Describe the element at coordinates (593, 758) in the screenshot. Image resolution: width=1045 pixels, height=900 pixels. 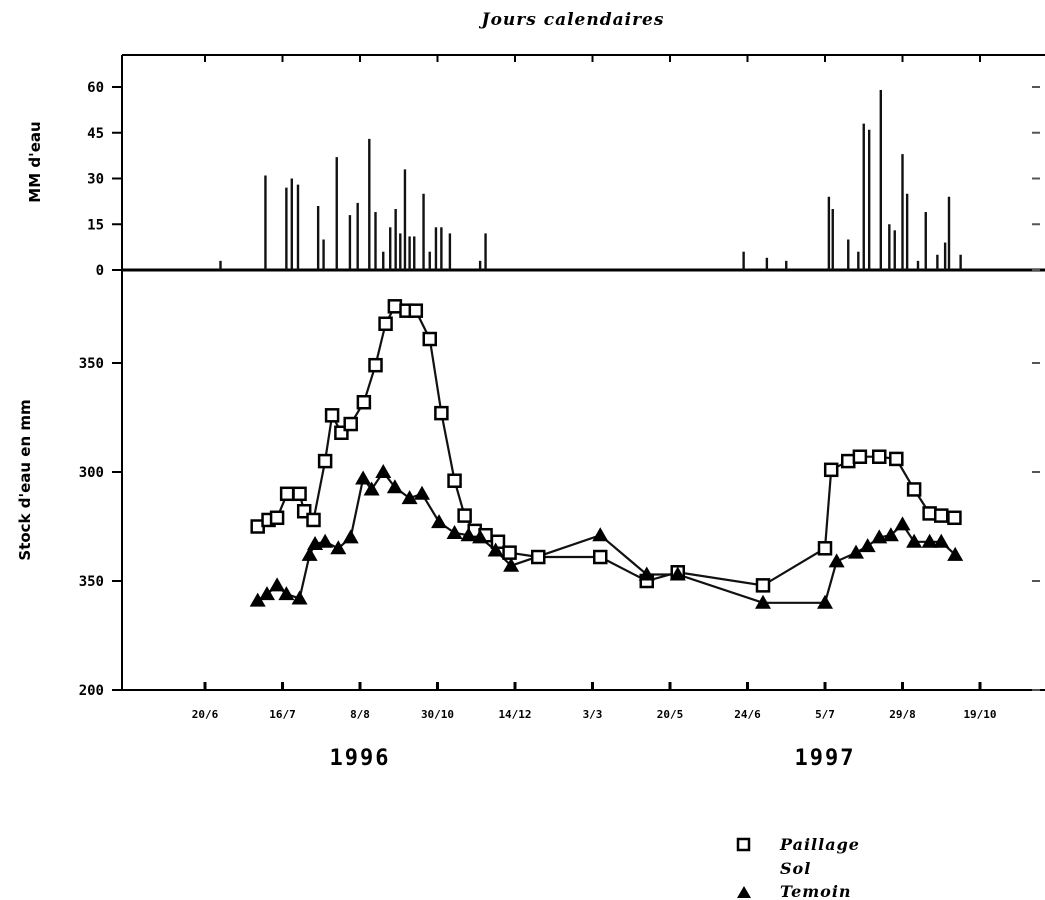
I see `year-labels: 1996 1997` at that location.